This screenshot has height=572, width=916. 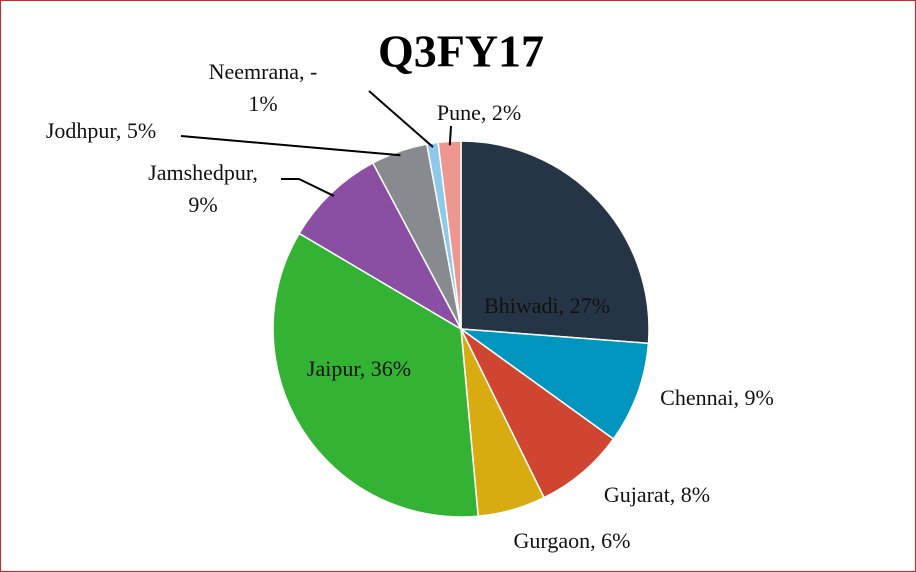 What do you see at coordinates (203, 188) in the screenshot?
I see `data-label: Jamshedpur, 9%` at bounding box center [203, 188].